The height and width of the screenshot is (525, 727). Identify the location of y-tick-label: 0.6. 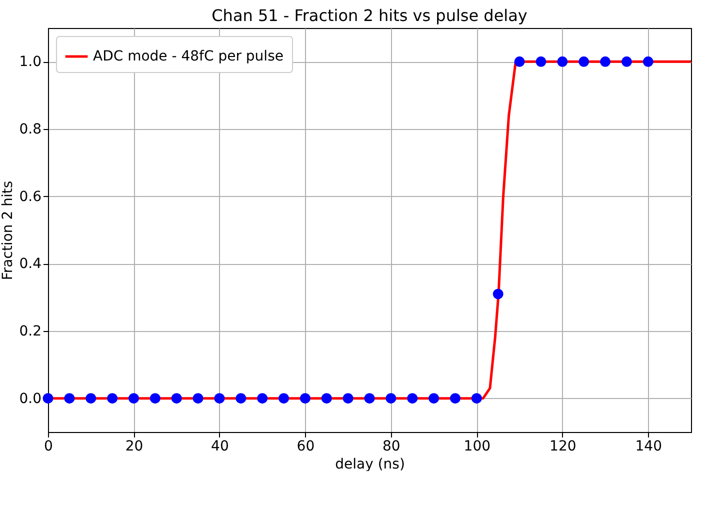
(30, 196).